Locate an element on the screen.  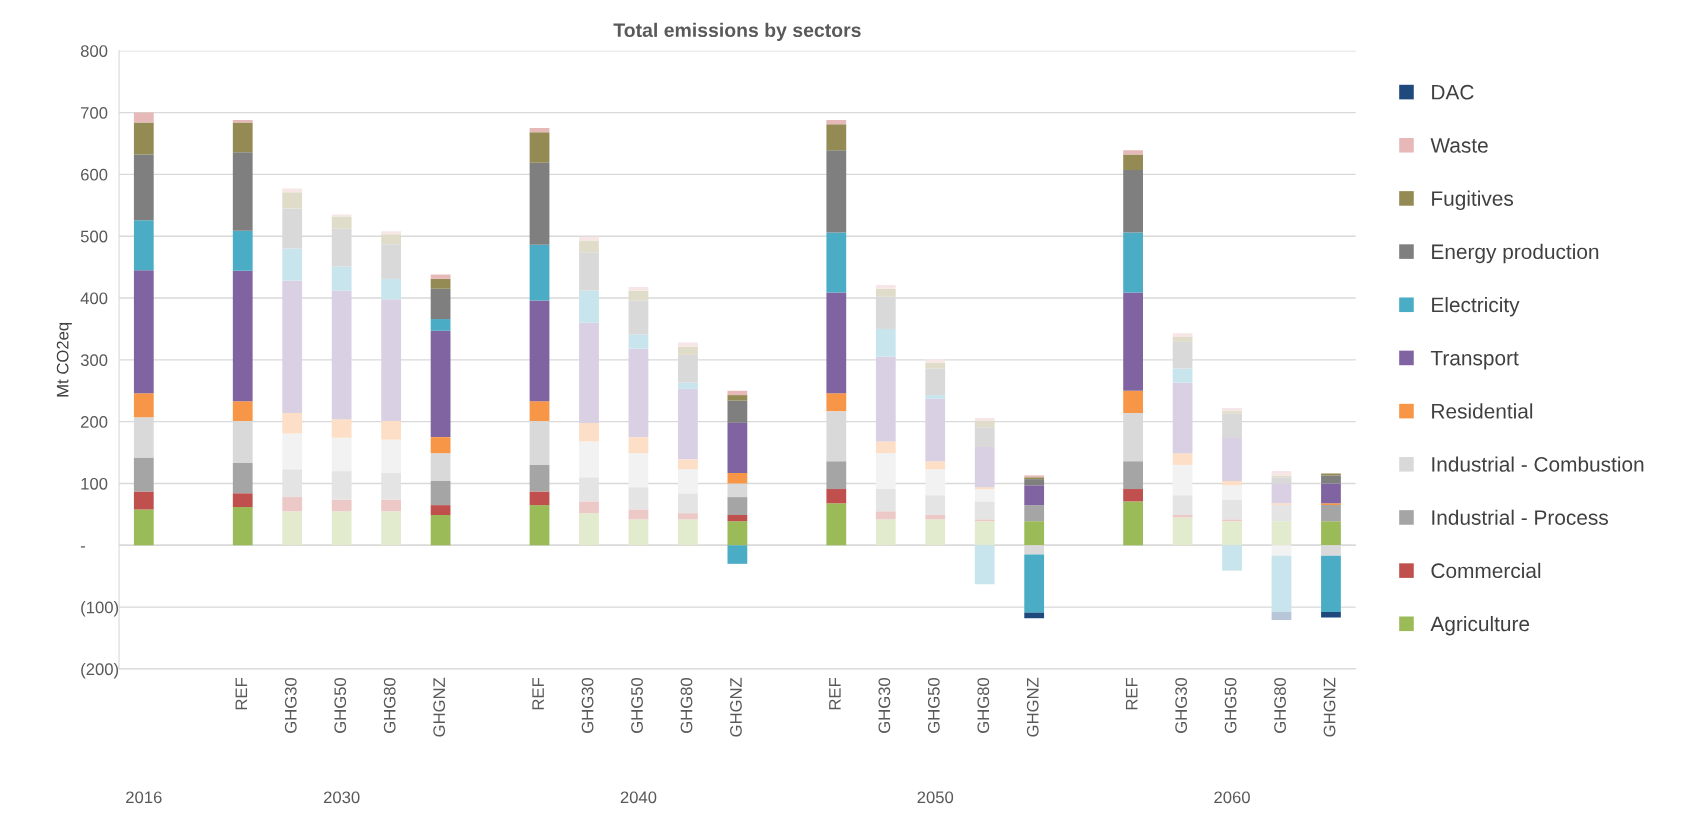
x-tick-label: GHG50 is located at coordinates (637, 705).